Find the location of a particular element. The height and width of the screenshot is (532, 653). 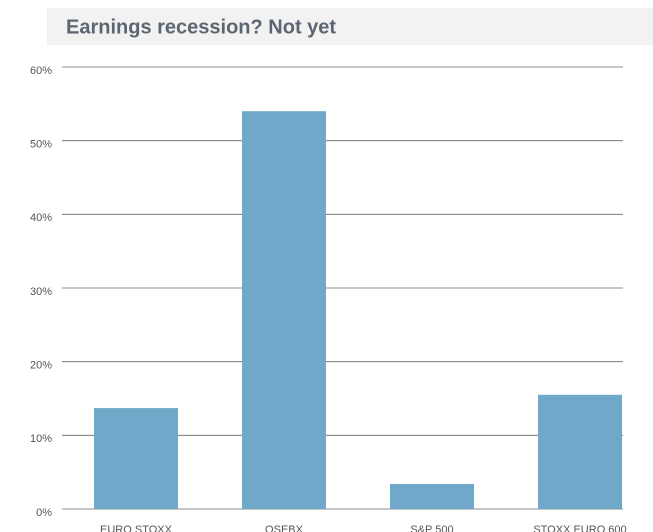

chart-title: Earnings recession? Not yet is located at coordinates (201, 27).